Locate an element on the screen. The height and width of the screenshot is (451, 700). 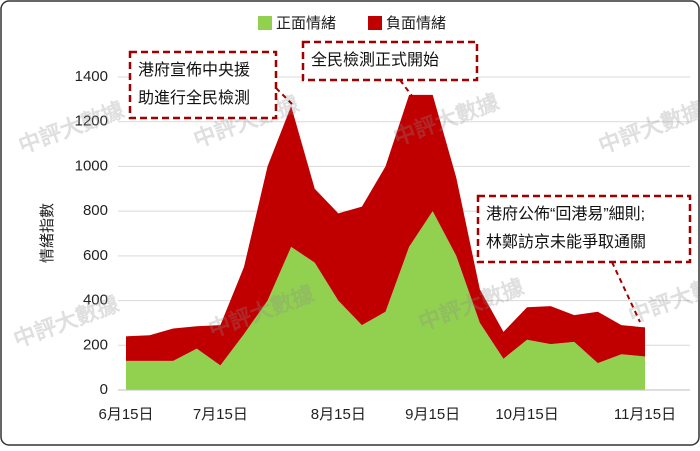
y-tick-label: 800 is located at coordinates (95, 210).